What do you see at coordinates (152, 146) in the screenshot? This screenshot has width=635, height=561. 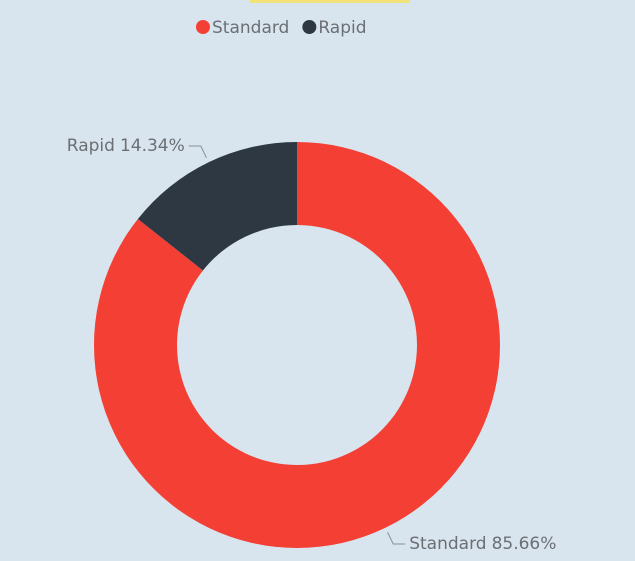 I see `slice-label-value: 14.34%` at bounding box center [152, 146].